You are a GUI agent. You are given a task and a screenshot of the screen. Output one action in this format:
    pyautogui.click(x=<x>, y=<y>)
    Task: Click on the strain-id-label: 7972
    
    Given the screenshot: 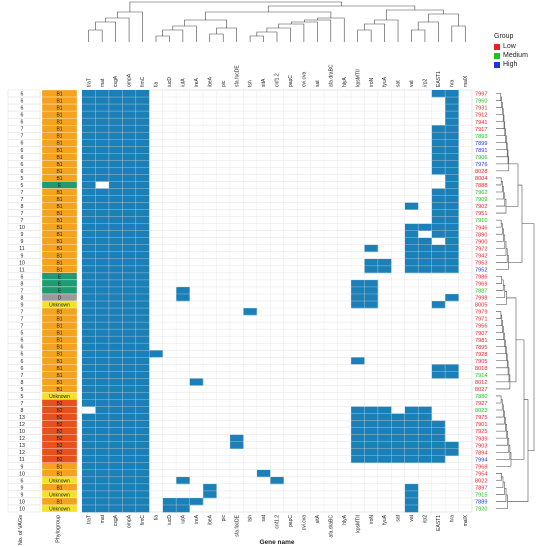 What is the action you would take?
    pyautogui.click(x=481, y=249)
    